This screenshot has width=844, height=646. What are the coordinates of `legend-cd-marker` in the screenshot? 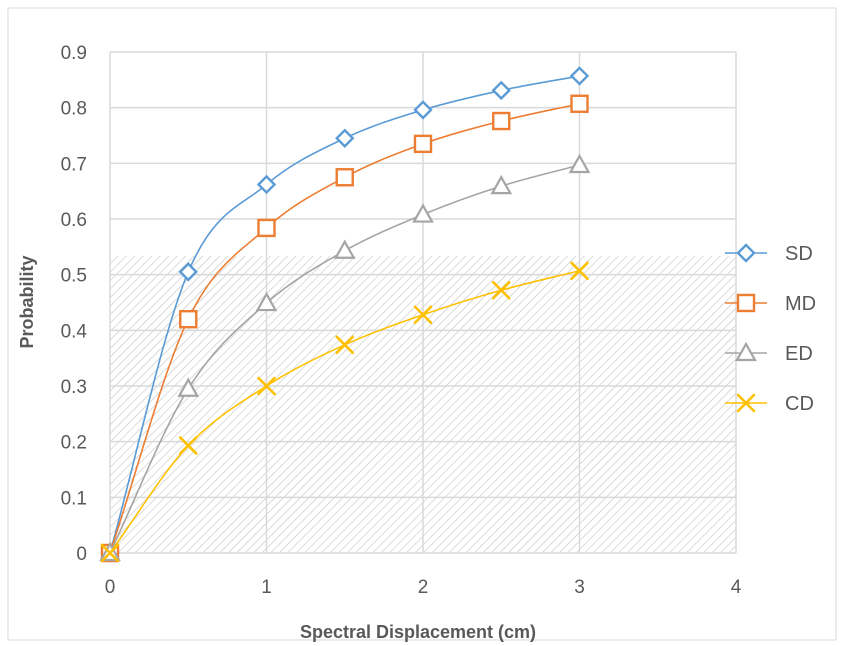 It's located at (746, 403).